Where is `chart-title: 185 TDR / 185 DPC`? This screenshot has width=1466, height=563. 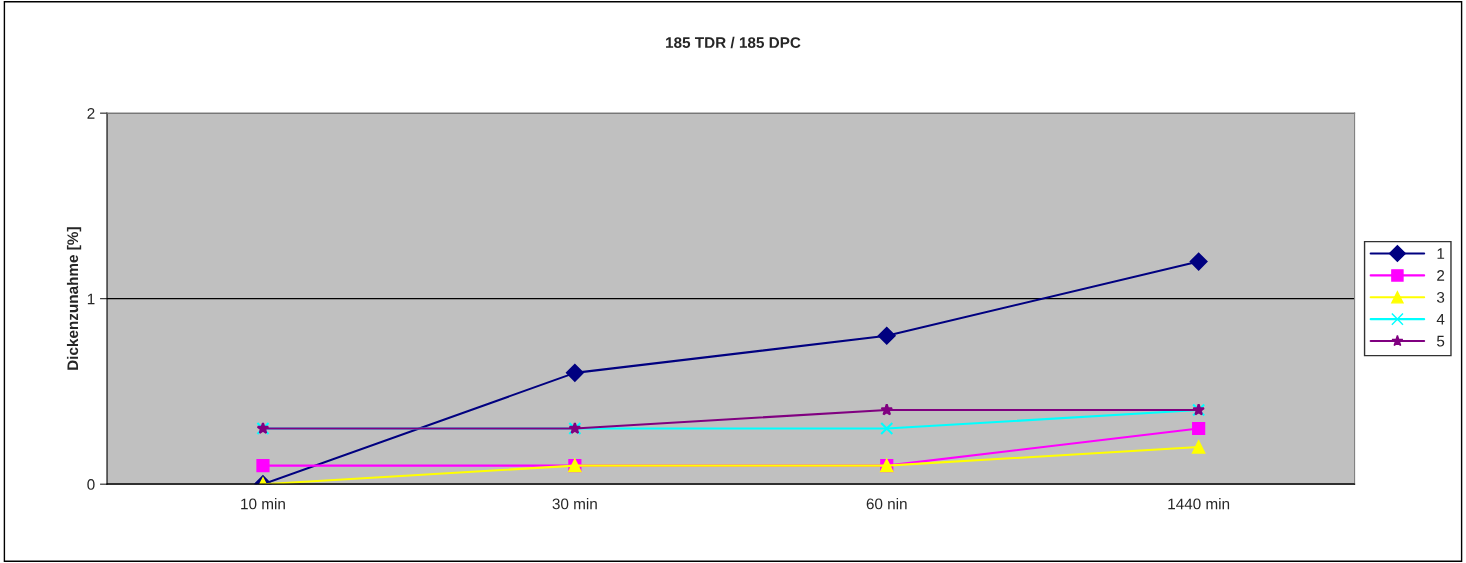 chart-title: 185 TDR / 185 DPC is located at coordinates (733, 42).